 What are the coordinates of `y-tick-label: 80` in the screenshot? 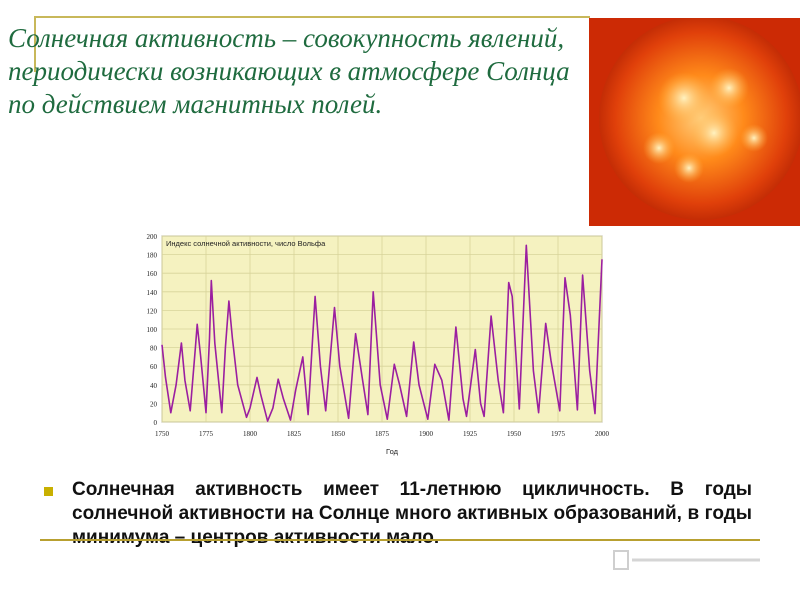 It's located at (154, 349).